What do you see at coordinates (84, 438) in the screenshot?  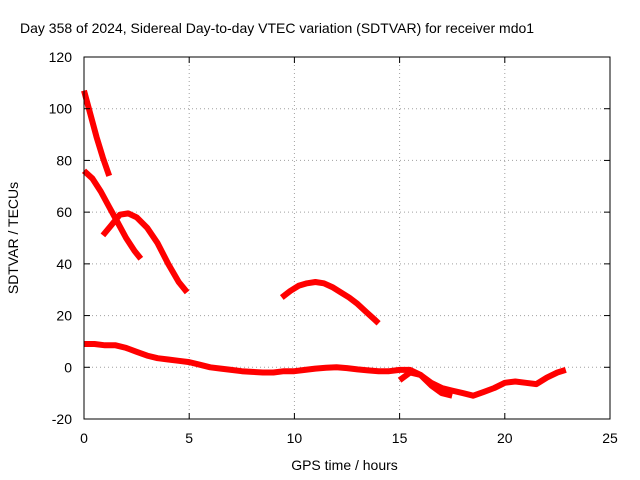 I see `x-tick-label: 0` at bounding box center [84, 438].